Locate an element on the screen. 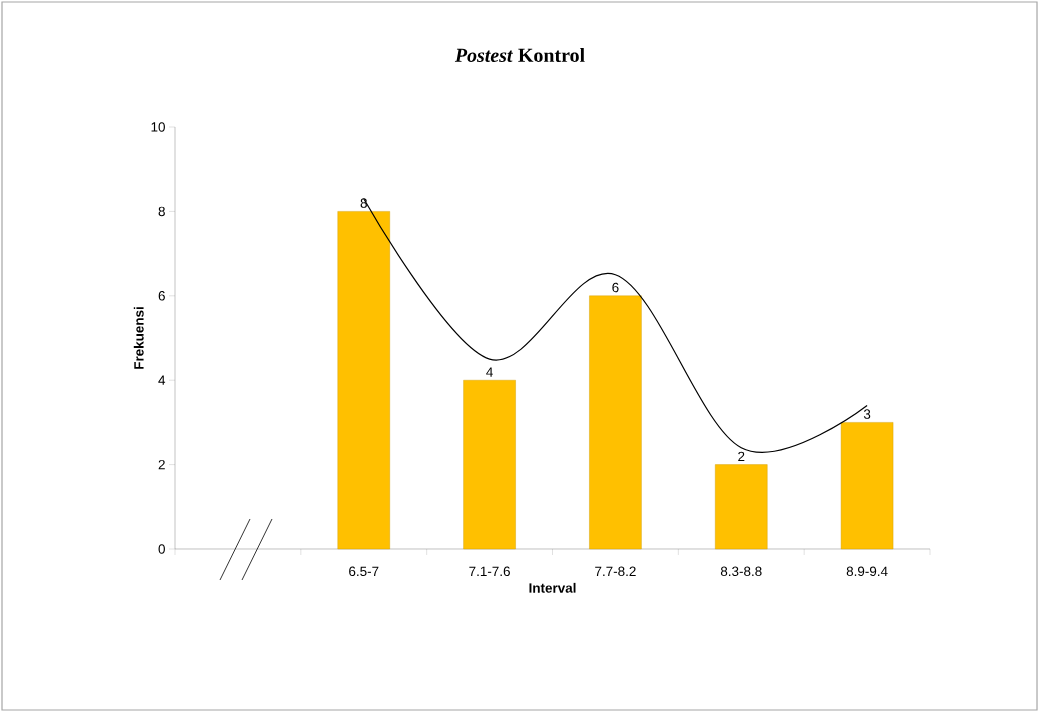  data-label: 6 is located at coordinates (615, 287).